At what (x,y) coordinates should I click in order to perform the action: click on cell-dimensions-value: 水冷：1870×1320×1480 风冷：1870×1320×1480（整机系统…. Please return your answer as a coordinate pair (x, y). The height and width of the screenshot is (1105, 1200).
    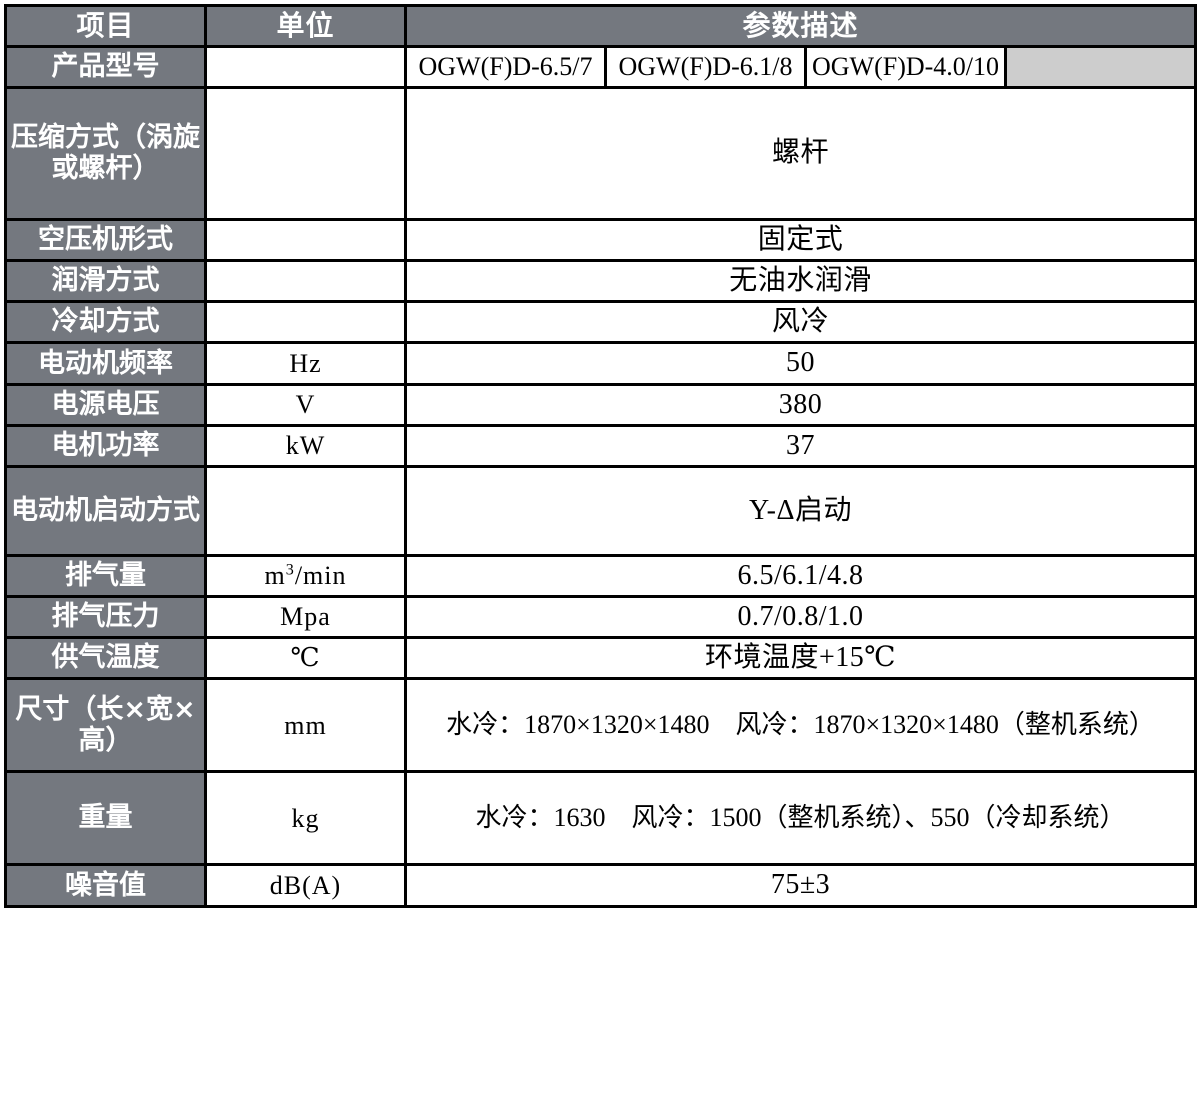
    Looking at the image, I should click on (800, 725).